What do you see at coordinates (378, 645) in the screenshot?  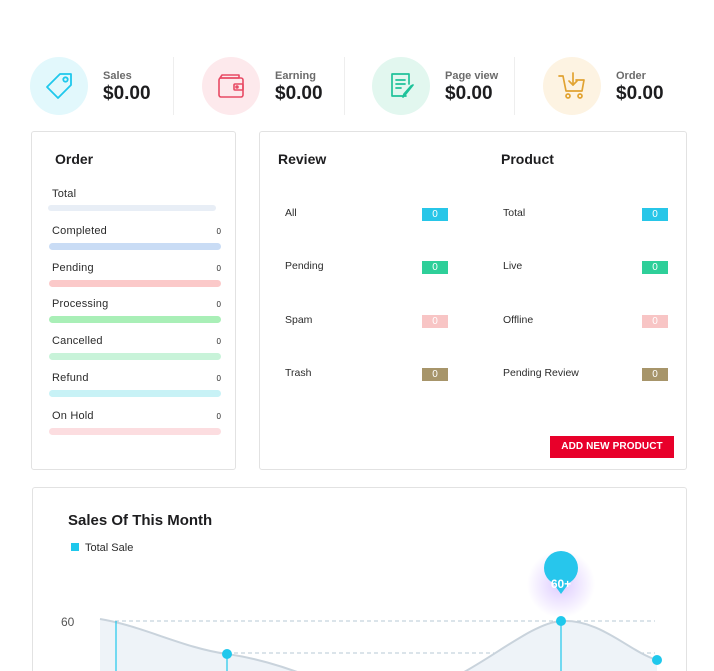 I see `series-area` at bounding box center [378, 645].